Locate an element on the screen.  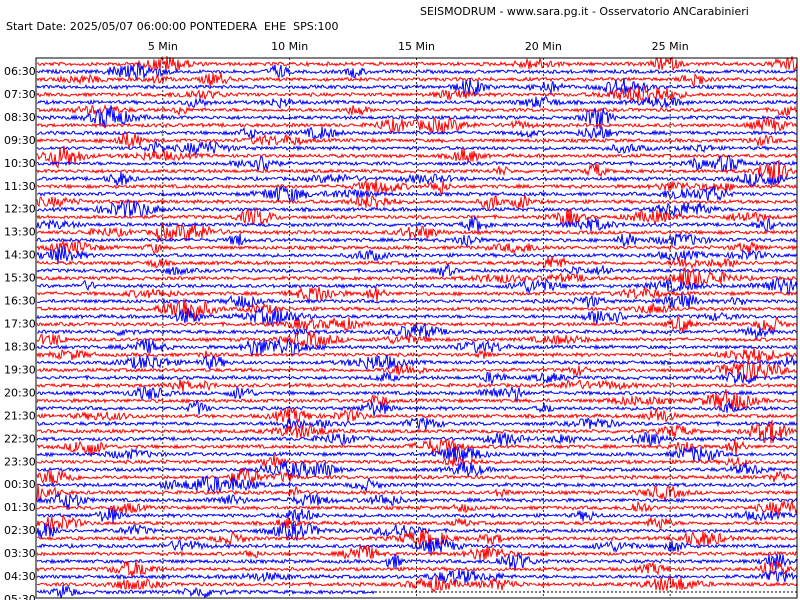
row-label: 22:30 is located at coordinates (20, 438).